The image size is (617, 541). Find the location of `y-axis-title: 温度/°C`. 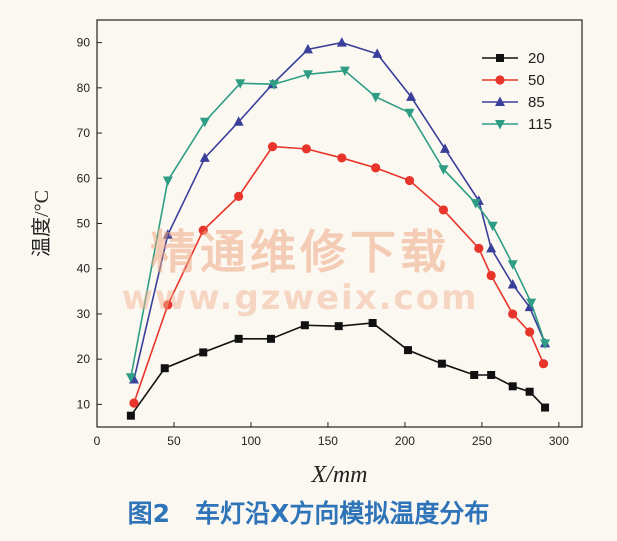

y-axis-title: 温度/°C is located at coordinates (41, 223).